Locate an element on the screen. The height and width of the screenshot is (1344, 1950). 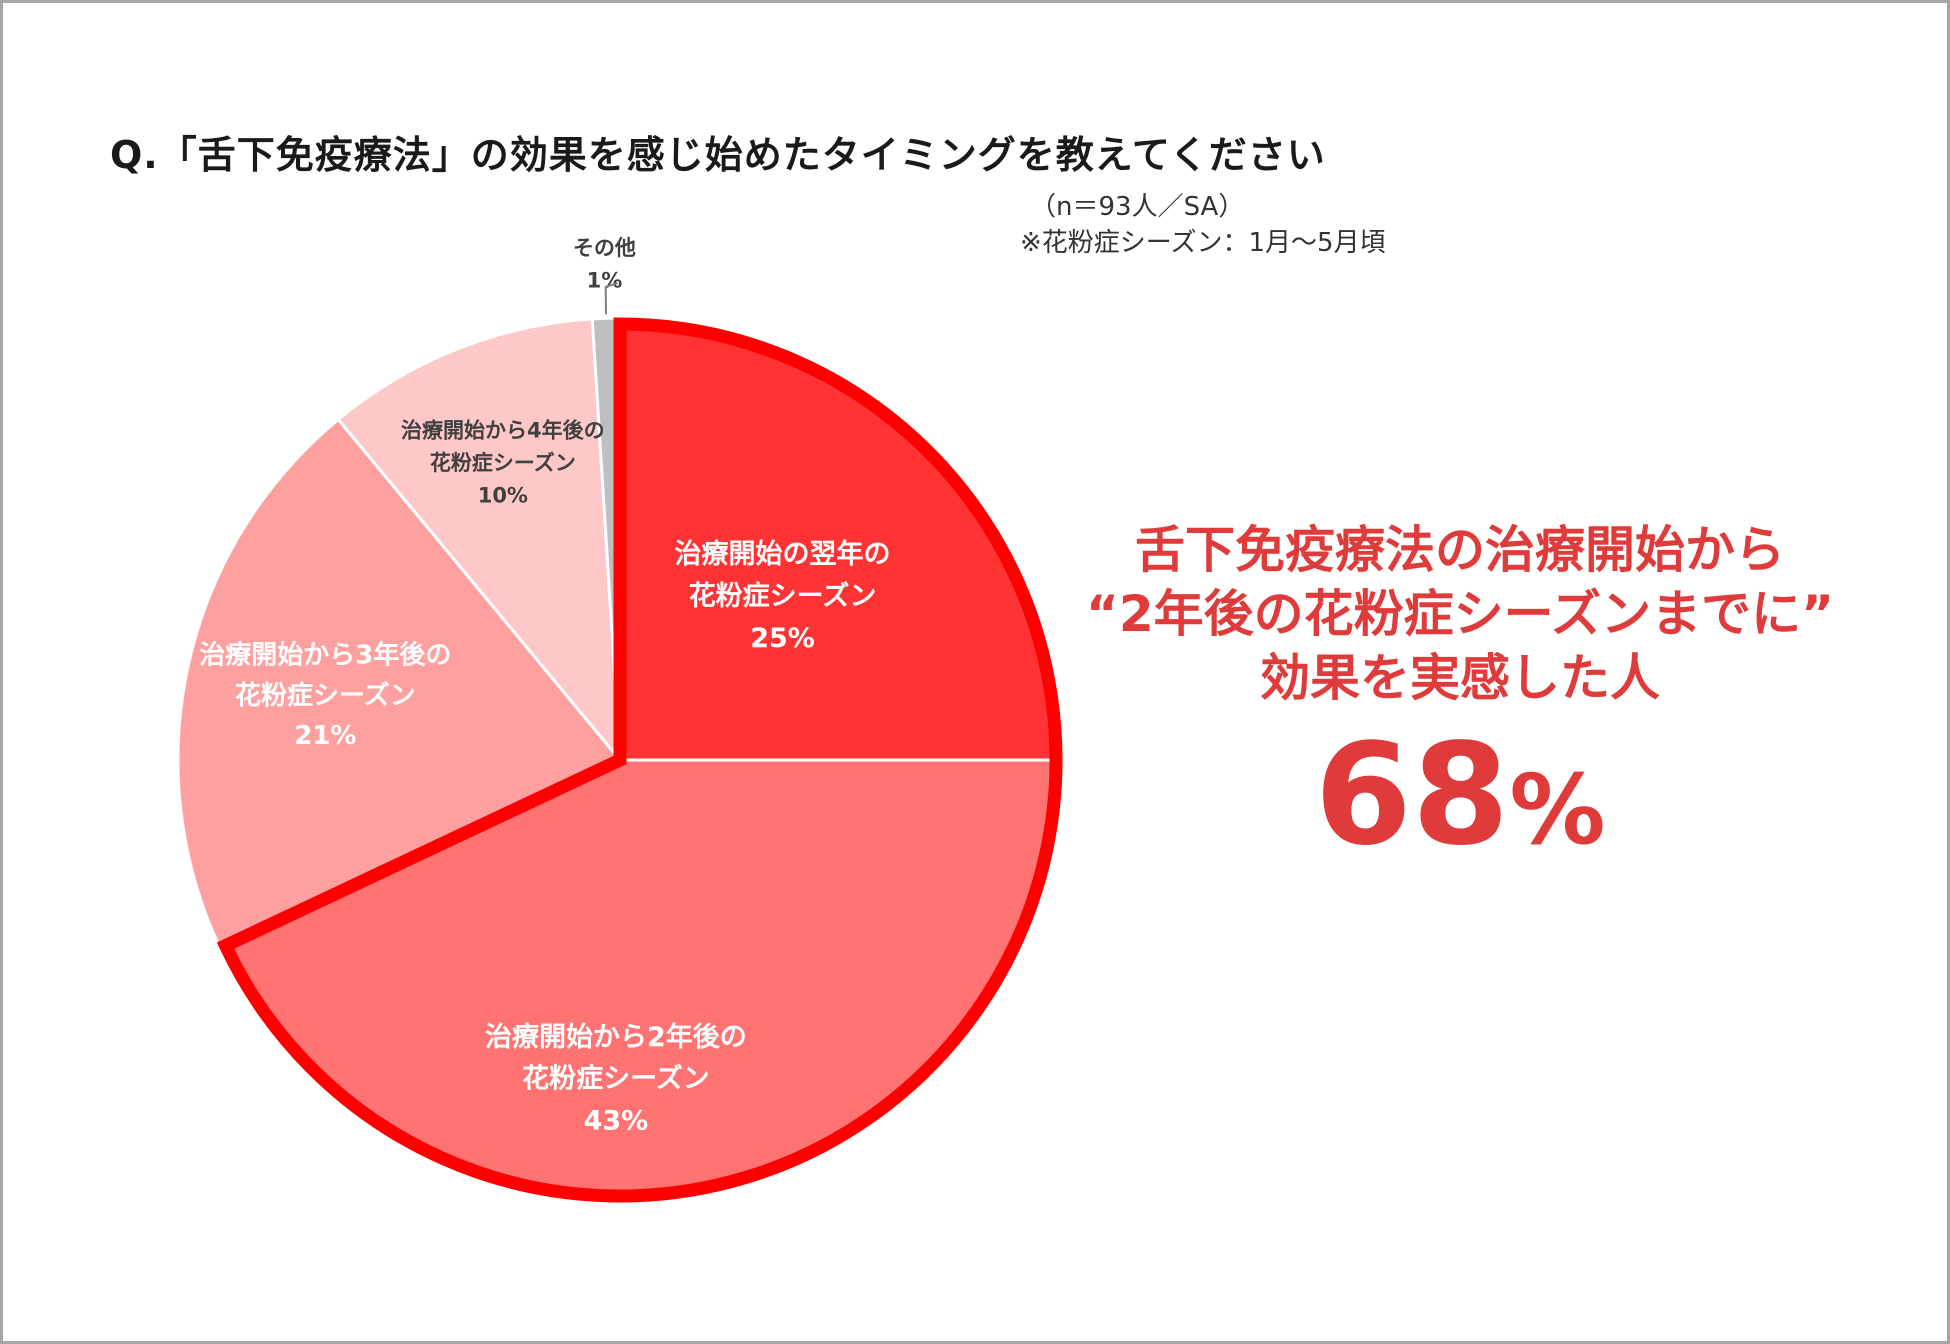
callout-percentage: 68% is located at coordinates (1460, 803).